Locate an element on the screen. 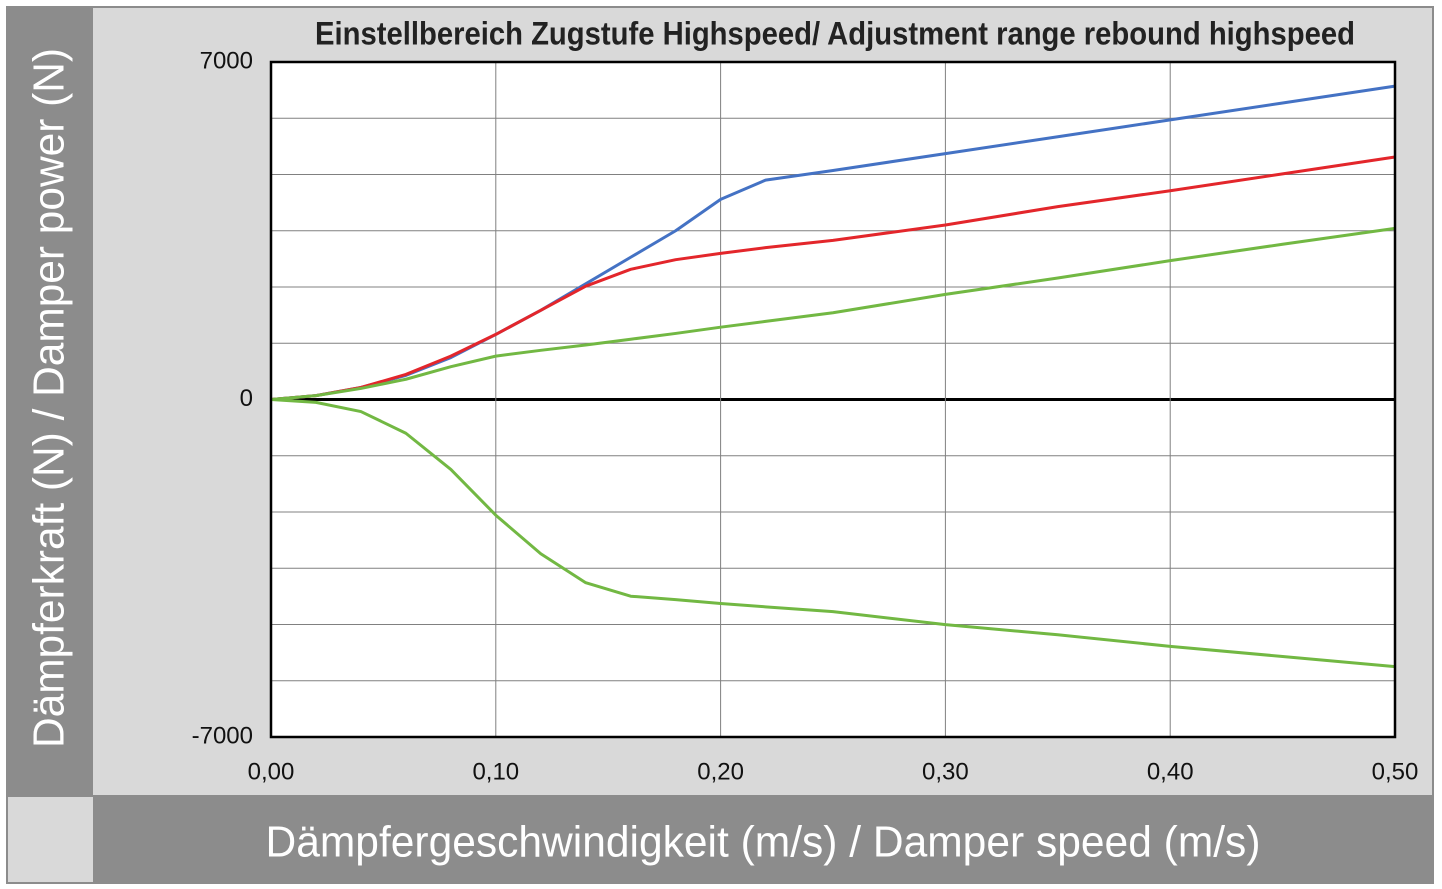 This screenshot has width=1442, height=889. y-tick-label: -7000 is located at coordinates (222, 735).